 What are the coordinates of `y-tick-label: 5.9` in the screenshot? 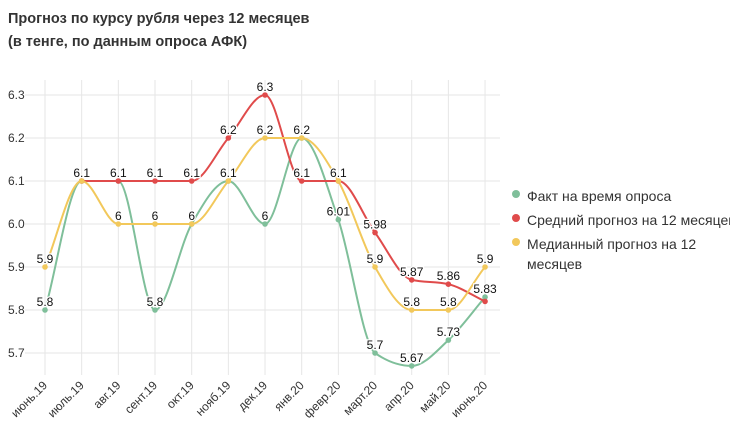 It's located at (16, 267).